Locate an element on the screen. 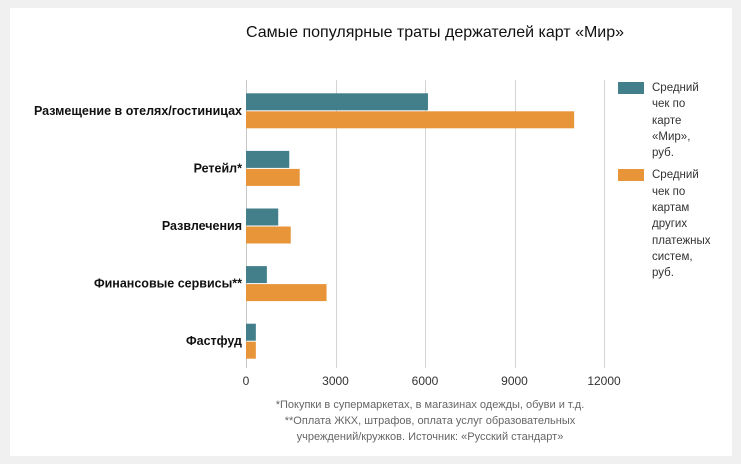 This screenshot has width=741, height=464. category-label: Размещение в отелях/гостиницах is located at coordinates (138, 111).